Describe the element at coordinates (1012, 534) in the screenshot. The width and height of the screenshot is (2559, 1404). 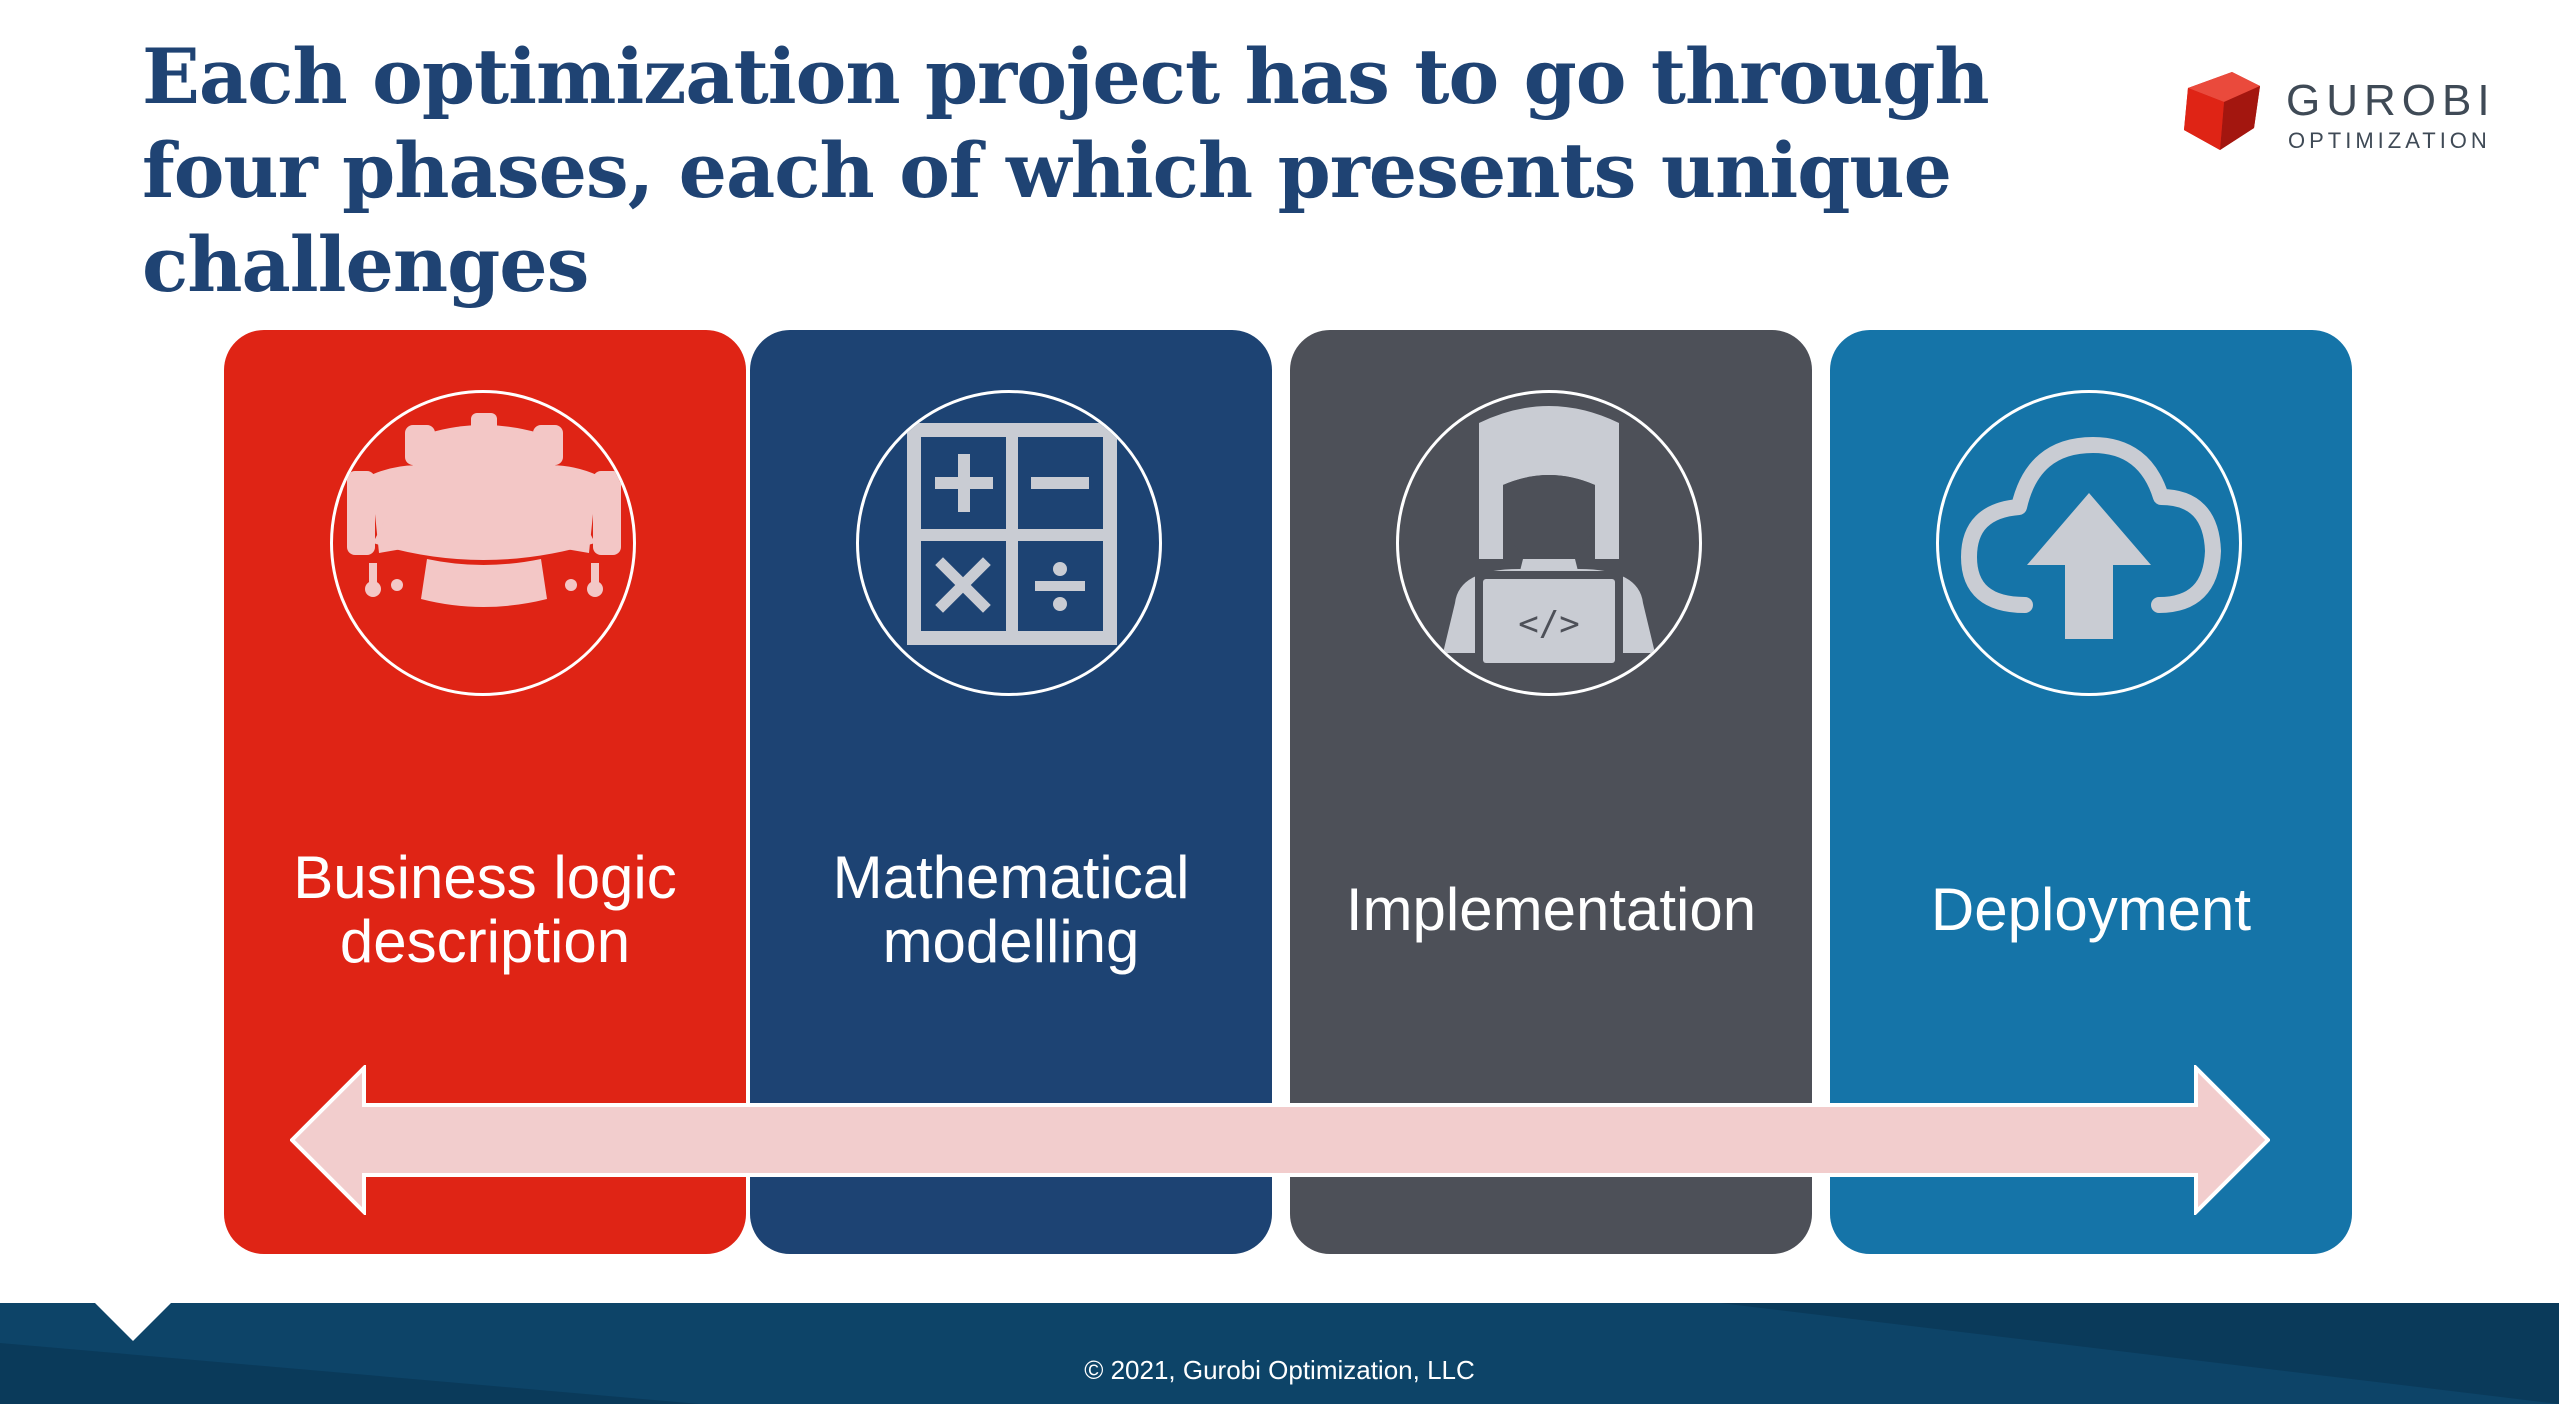
I see `calculator-icon` at that location.